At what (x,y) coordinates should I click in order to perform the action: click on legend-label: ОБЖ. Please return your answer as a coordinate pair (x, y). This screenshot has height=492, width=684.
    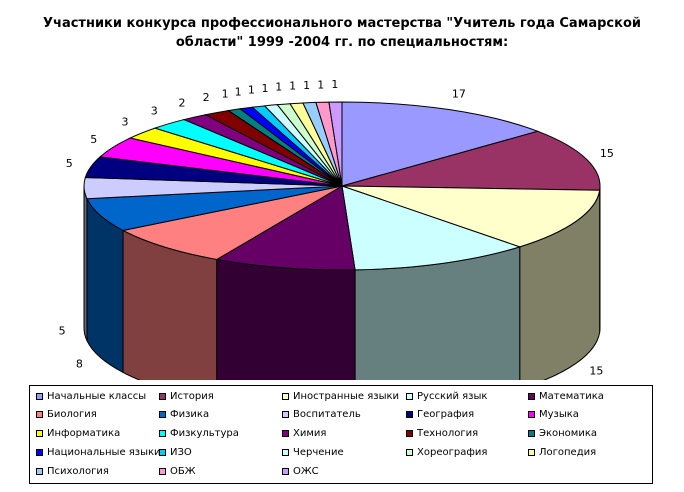
    Looking at the image, I should click on (183, 471).